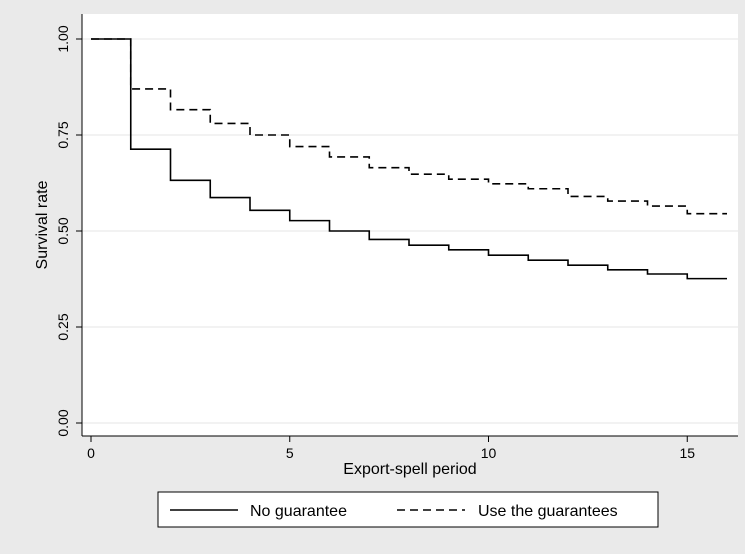  I want to click on y-ticks: 0.00 0.25 0.50 0.75 1.00, so click(68, 231).